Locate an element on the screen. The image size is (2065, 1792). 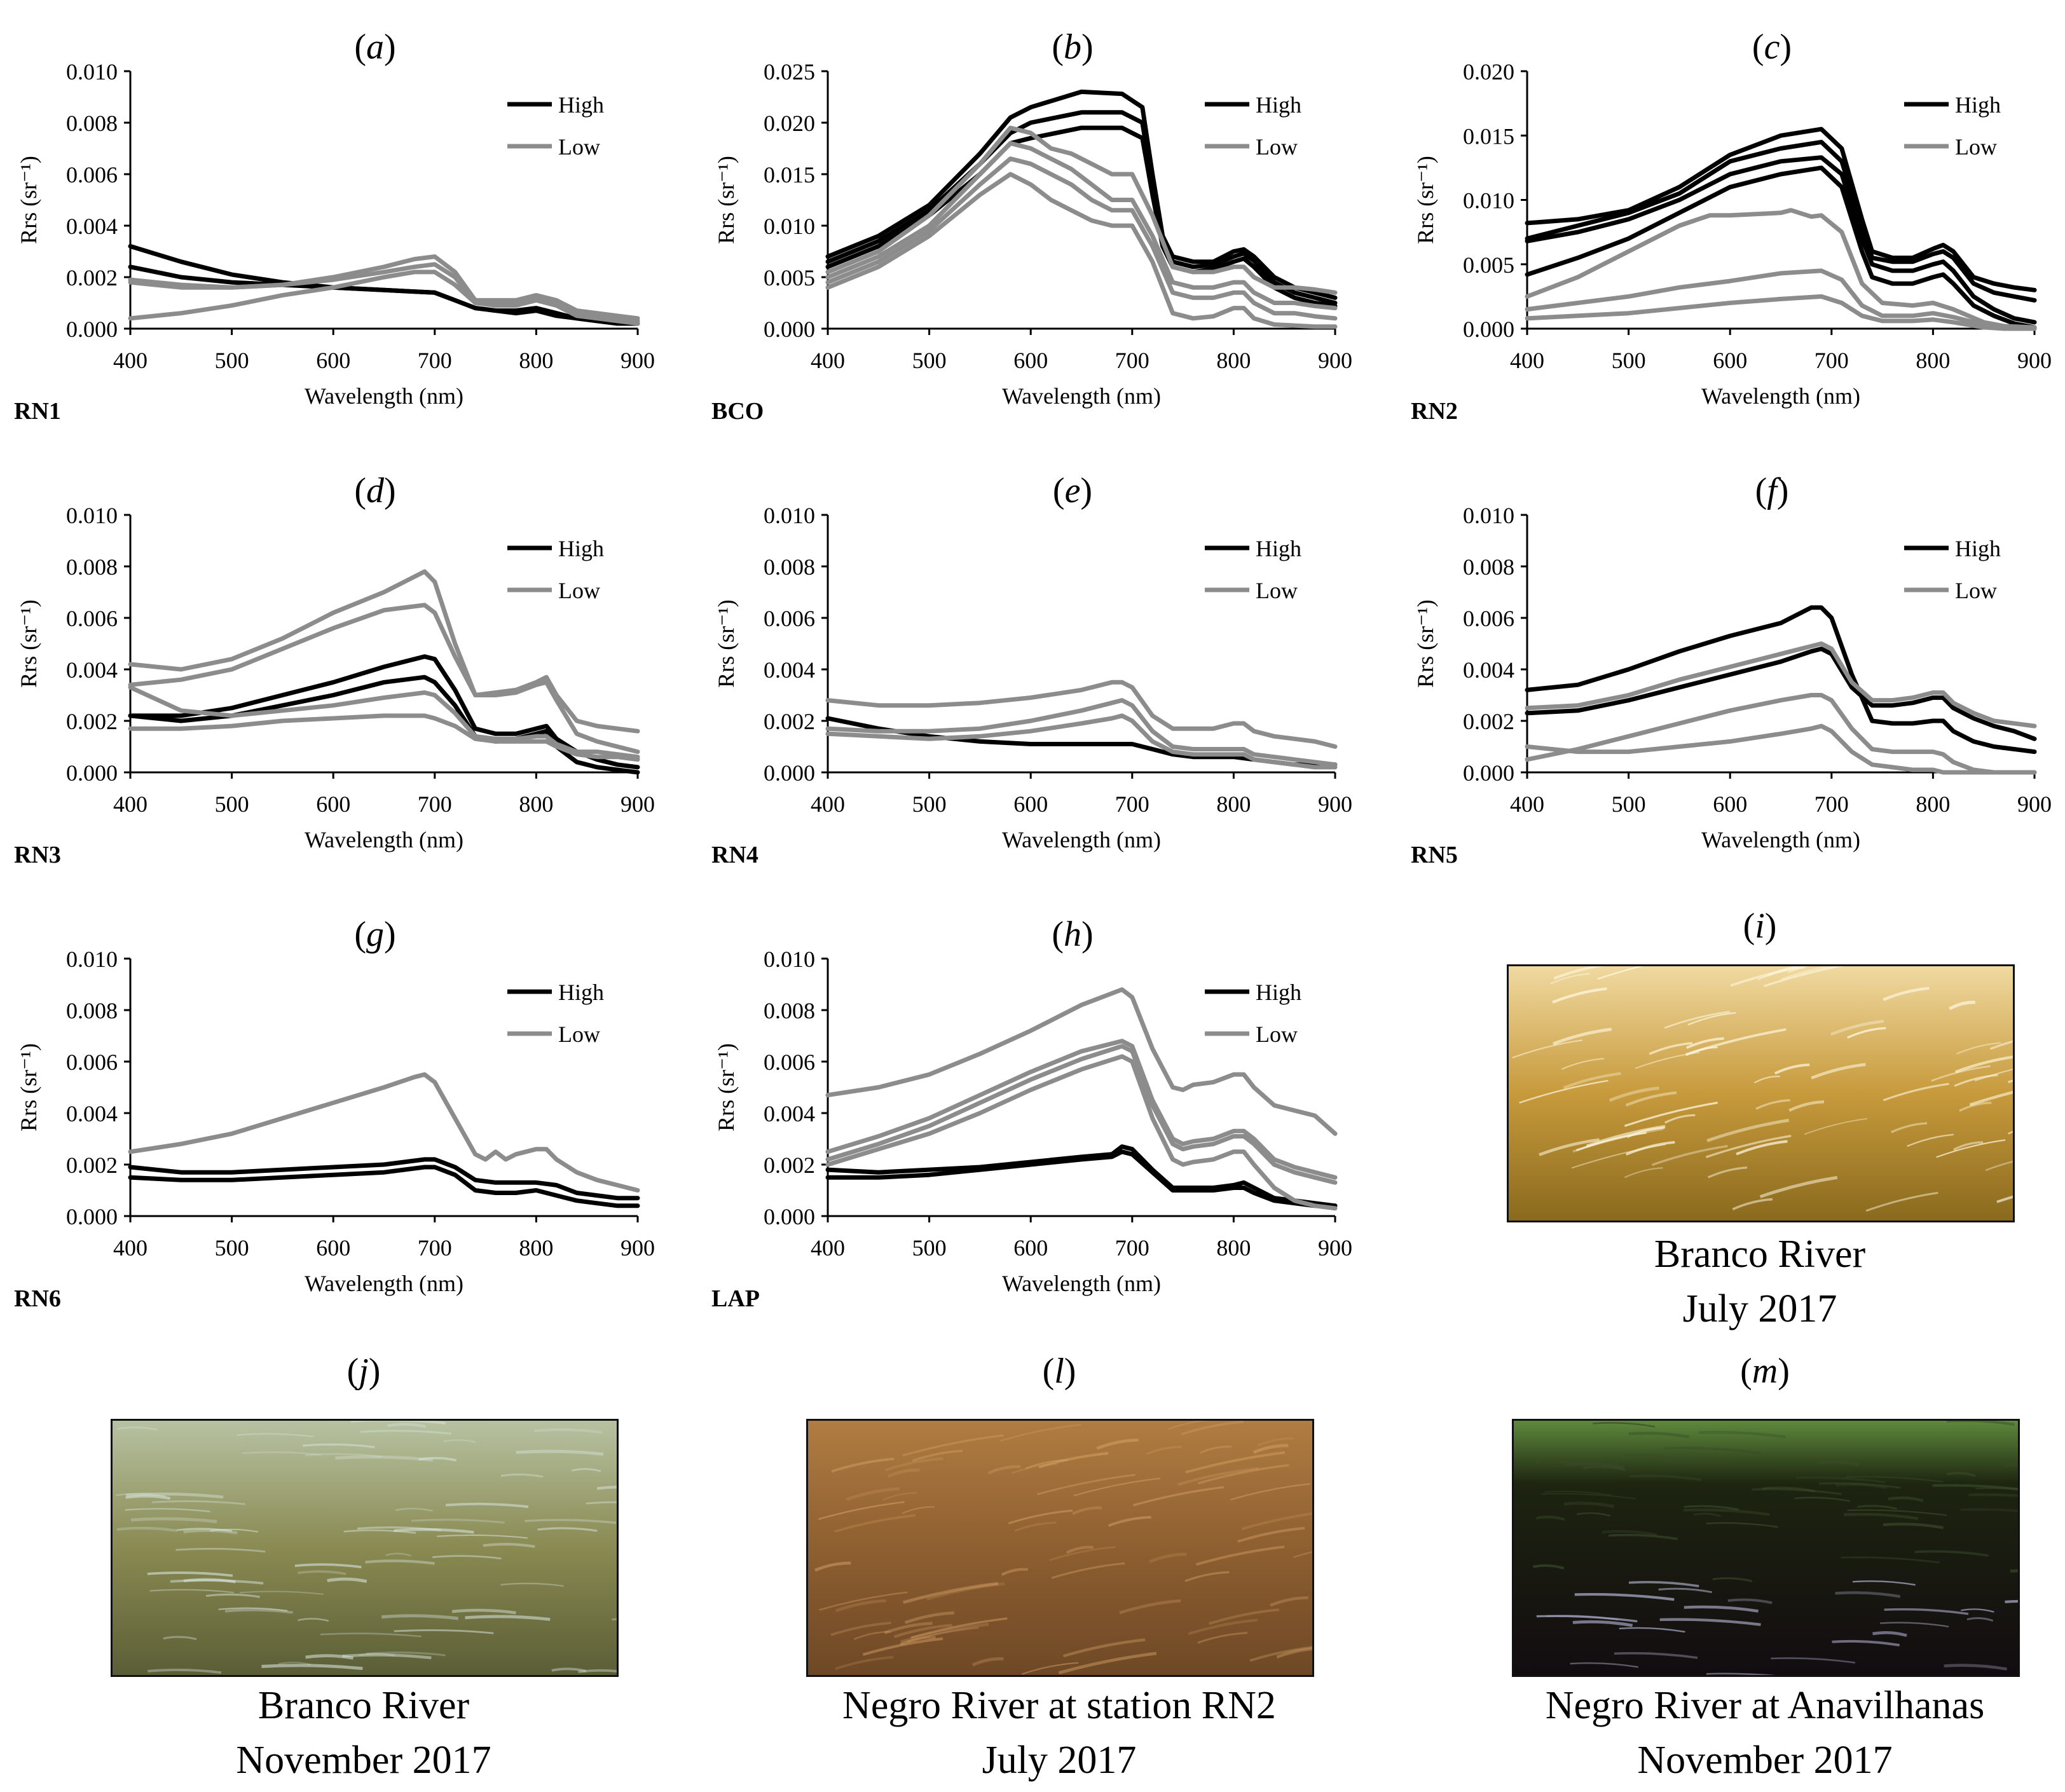
x-tick-label: 500 is located at coordinates (929, 360).